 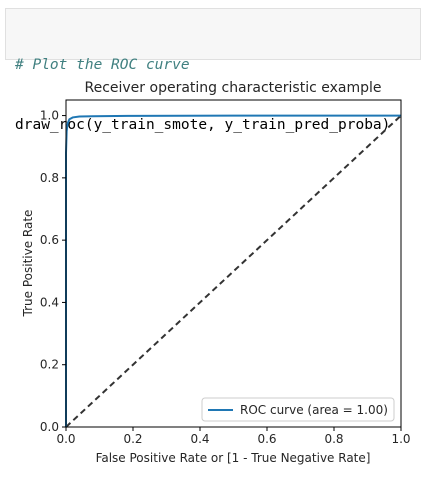 What do you see at coordinates (333, 439) in the screenshot?
I see `x-tick-label: 0.8` at bounding box center [333, 439].